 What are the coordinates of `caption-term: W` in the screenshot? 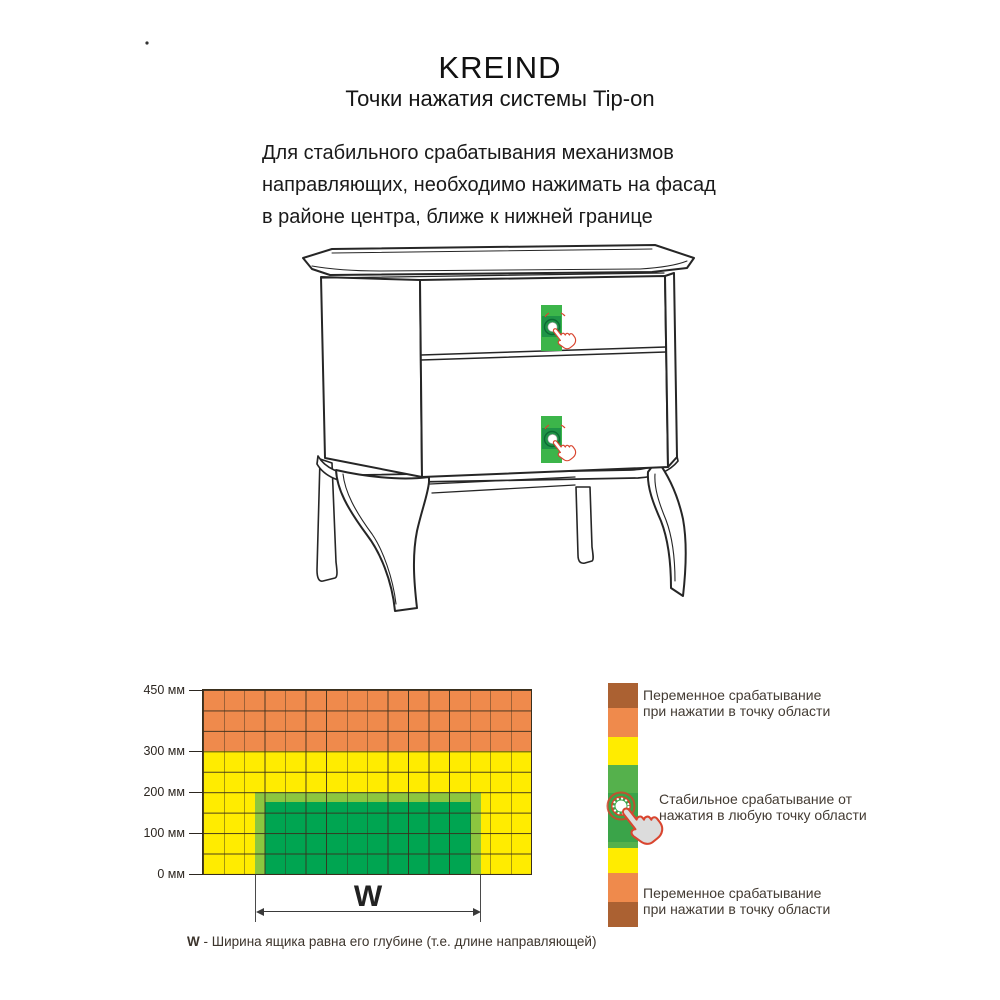 It's located at (193, 941).